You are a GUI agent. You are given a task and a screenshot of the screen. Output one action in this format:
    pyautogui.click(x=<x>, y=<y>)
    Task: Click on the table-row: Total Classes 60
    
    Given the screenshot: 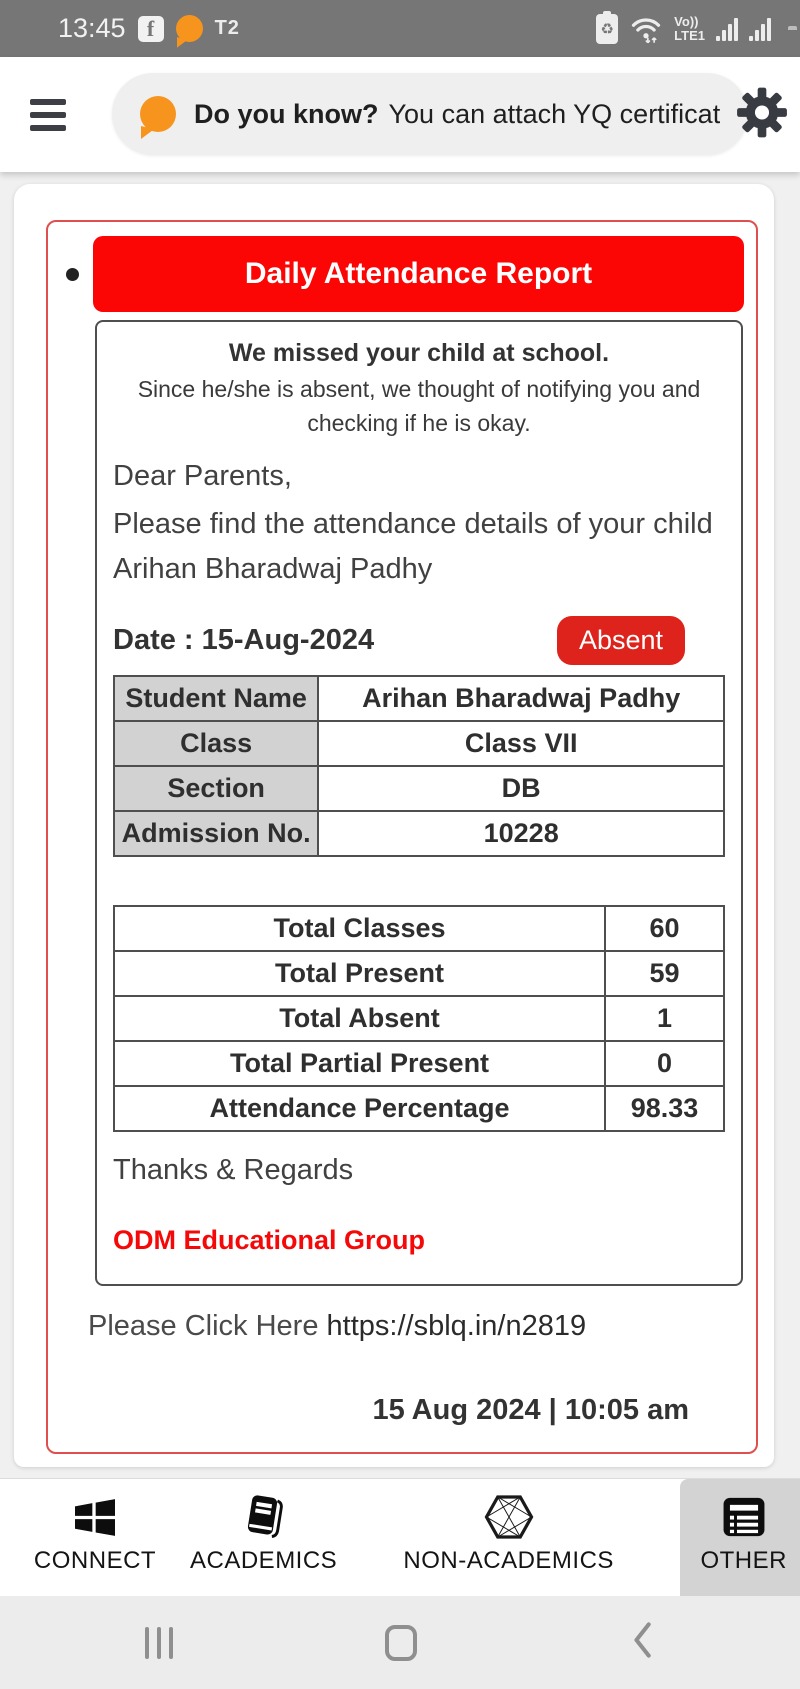 What is the action you would take?
    pyautogui.click(x=418, y=928)
    